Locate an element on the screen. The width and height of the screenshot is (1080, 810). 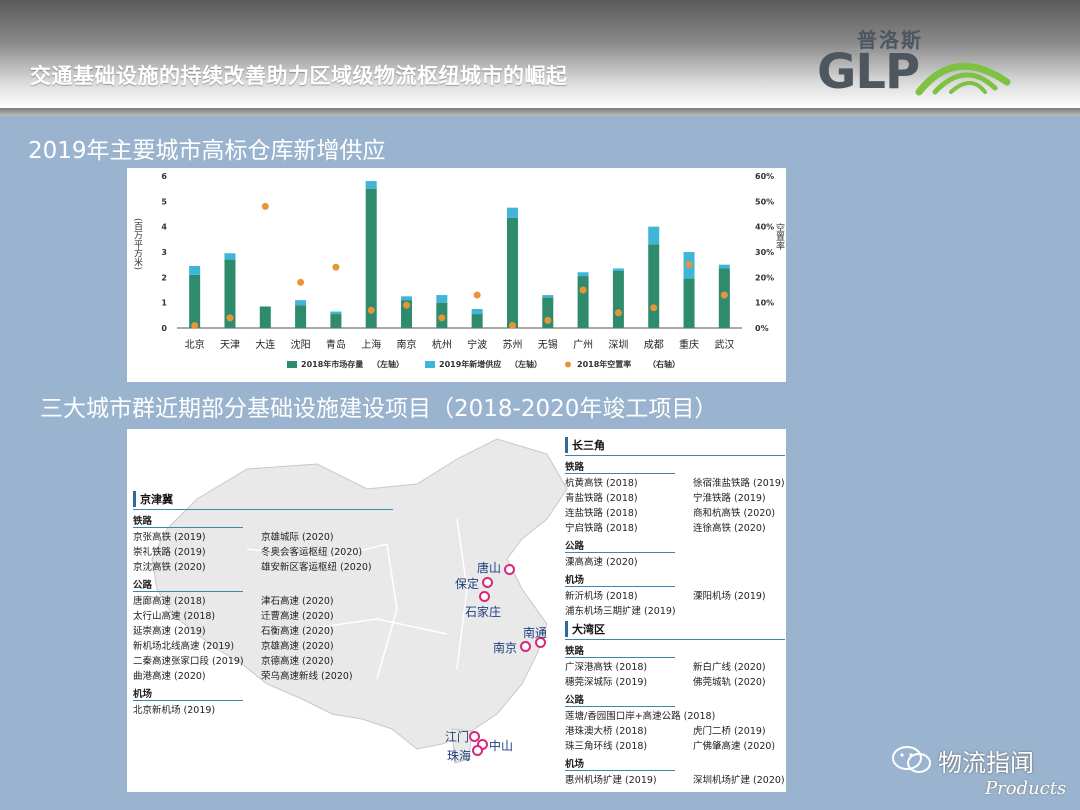
project-item: 青盐铁路 (2018) is located at coordinates (601, 498).